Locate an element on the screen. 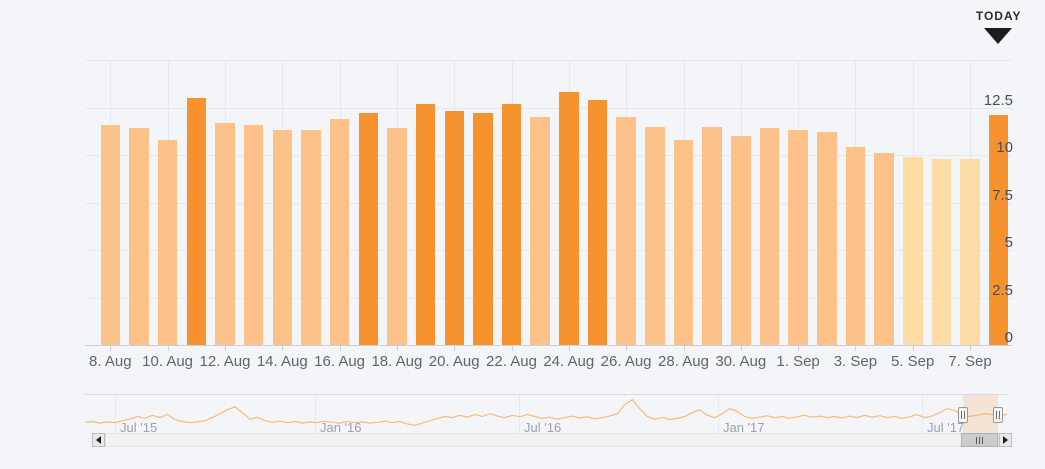 The width and height of the screenshot is (1045, 469). navigator-sparkline is located at coordinates (546, 412).